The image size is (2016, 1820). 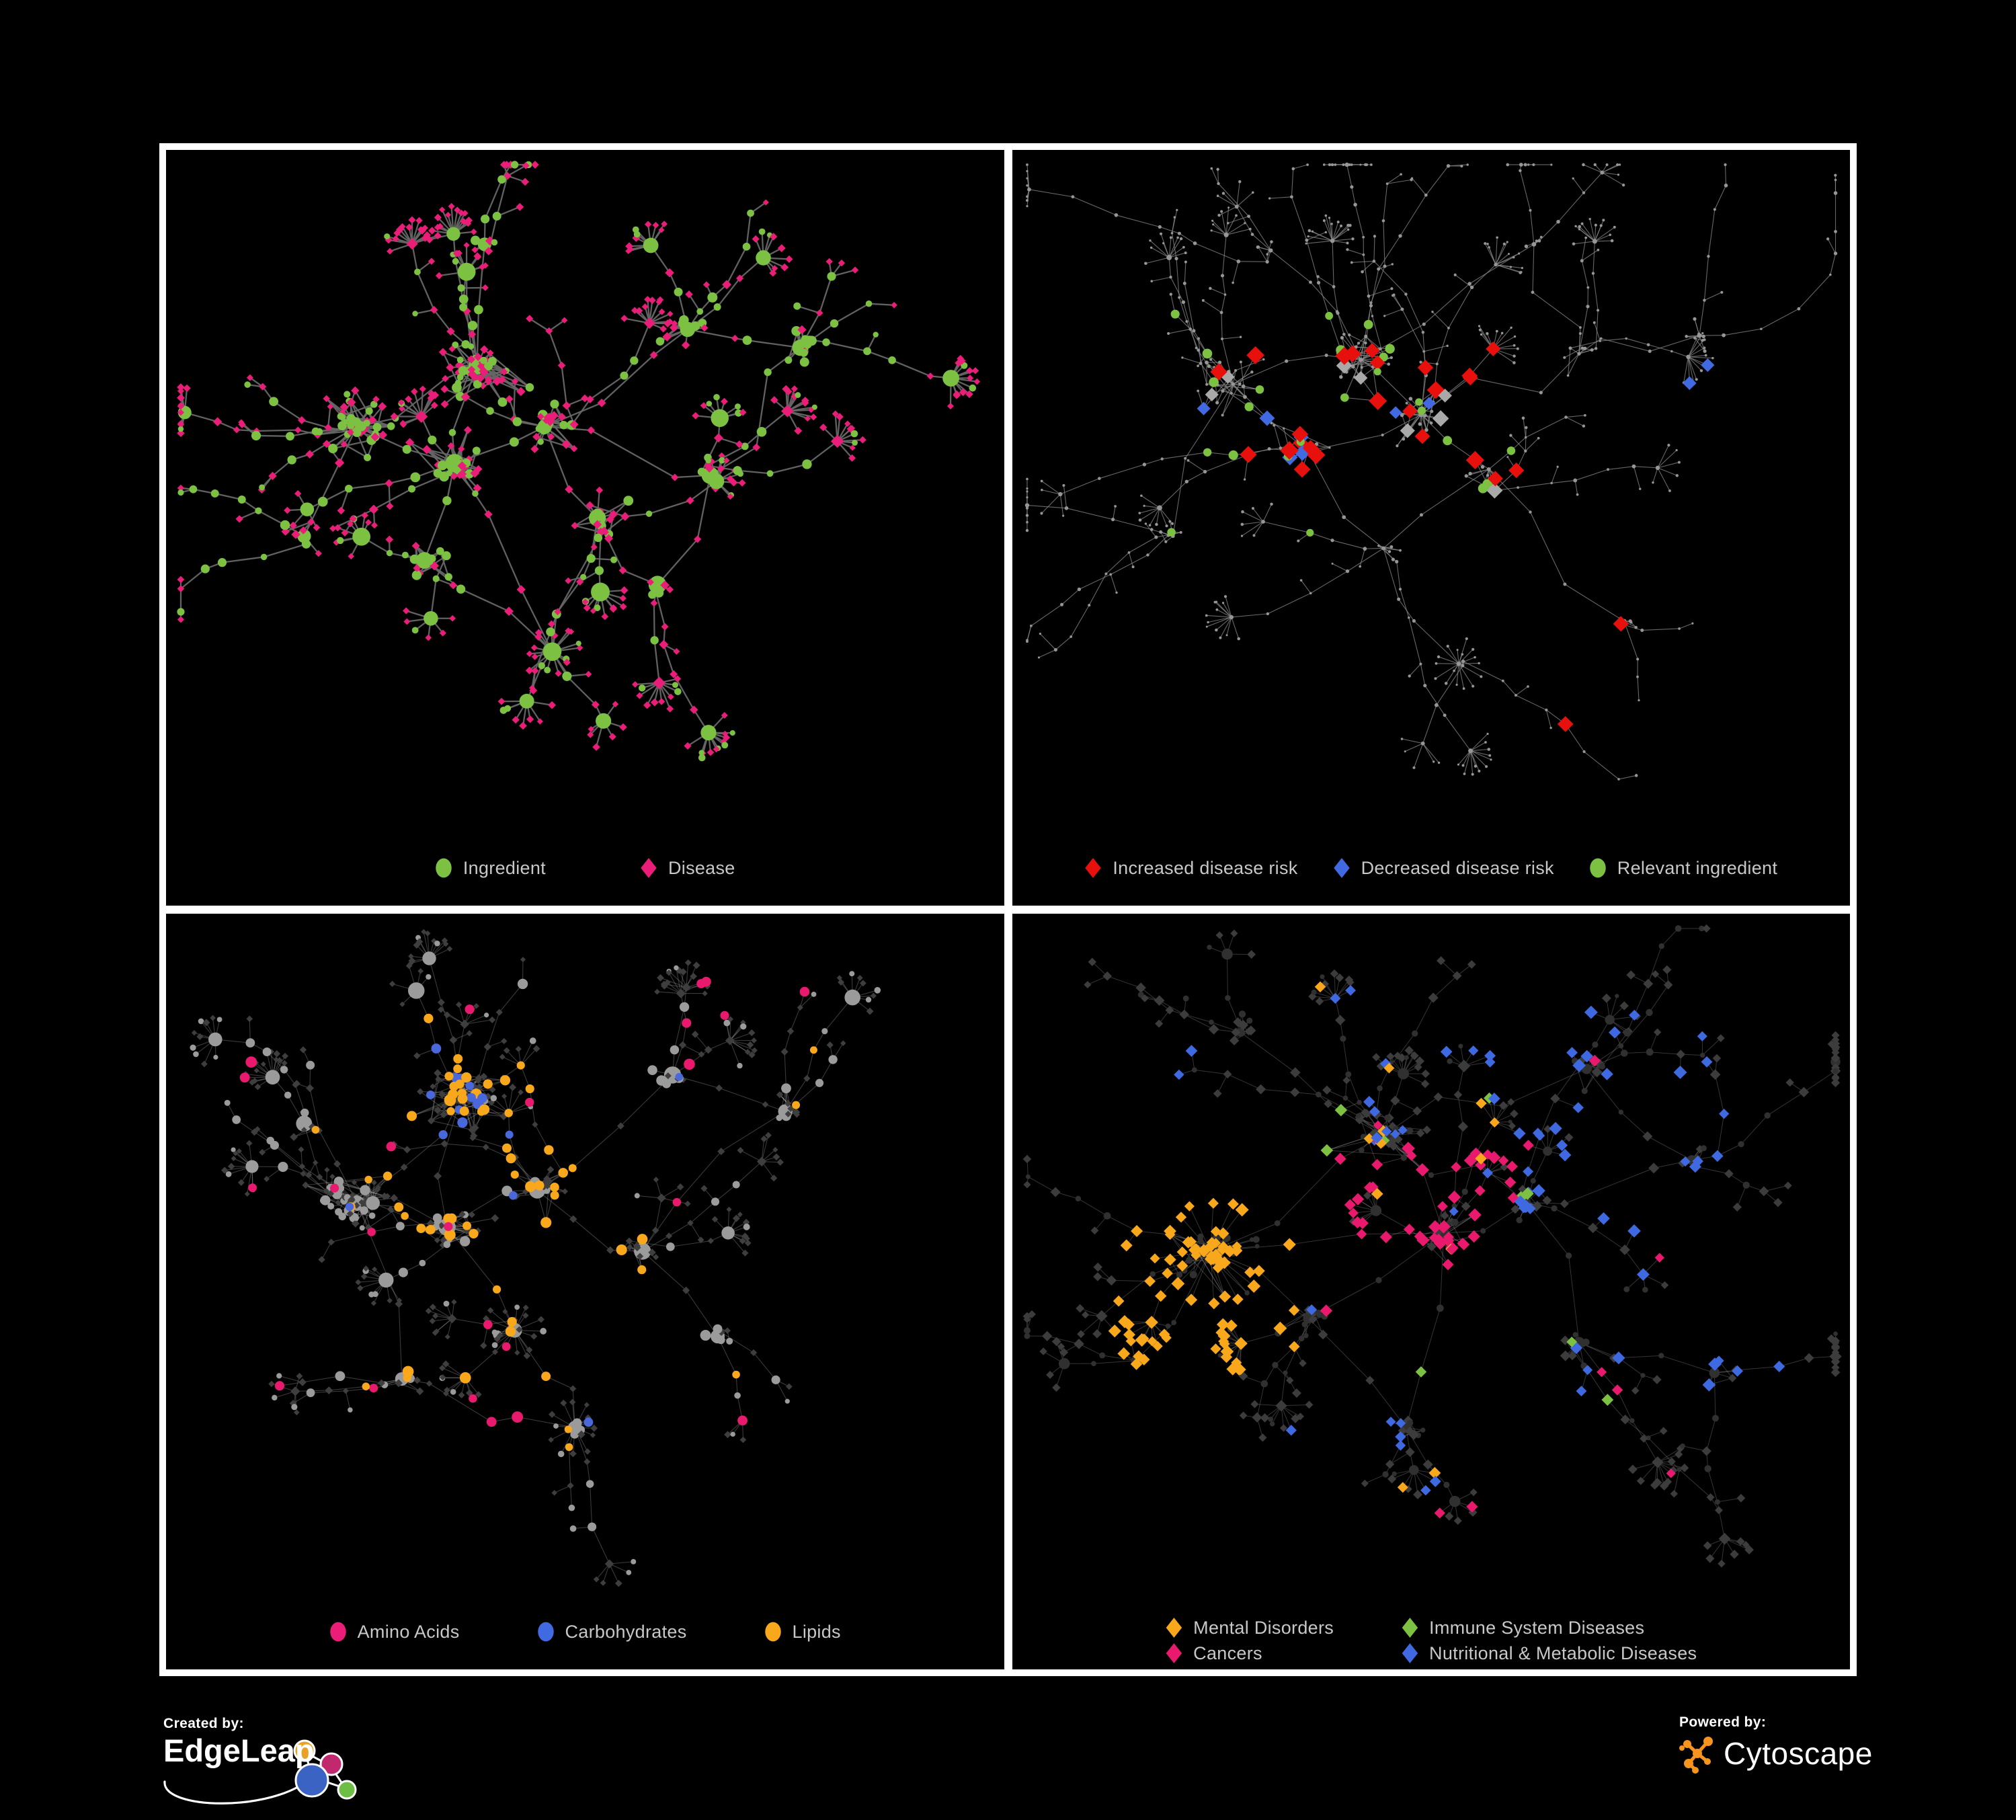 I want to click on legend-label: Decreased disease risk, so click(x=1457, y=867).